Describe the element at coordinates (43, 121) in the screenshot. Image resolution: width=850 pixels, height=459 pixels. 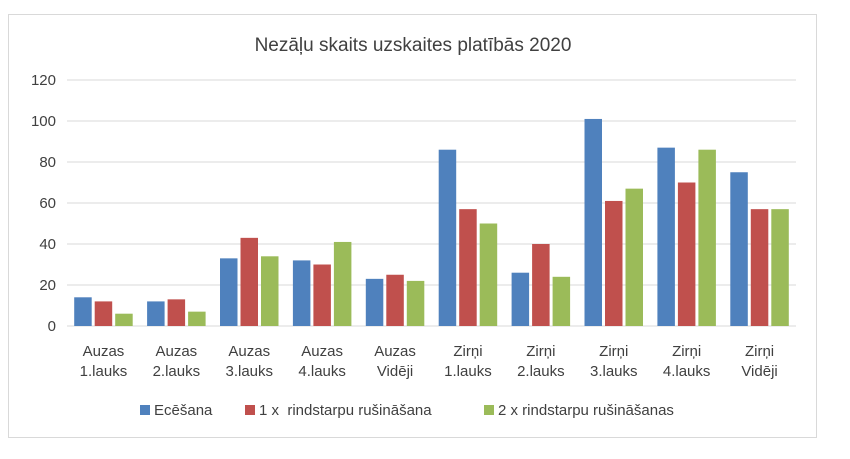
I see `y-tick-label: 100` at that location.